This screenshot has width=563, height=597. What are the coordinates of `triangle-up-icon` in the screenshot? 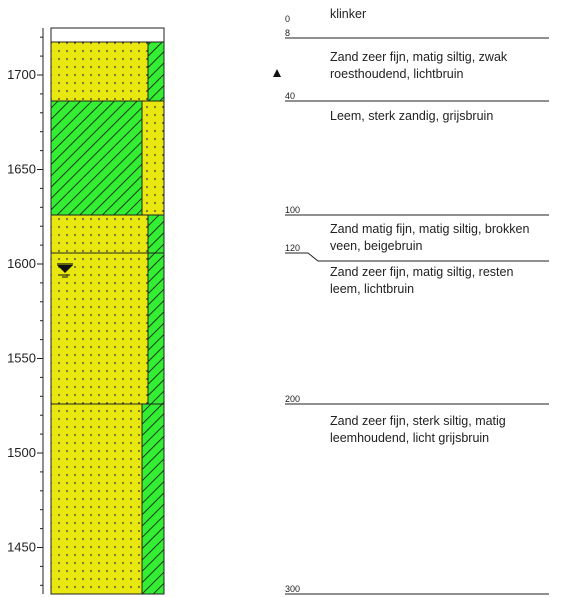 It's located at (277, 73).